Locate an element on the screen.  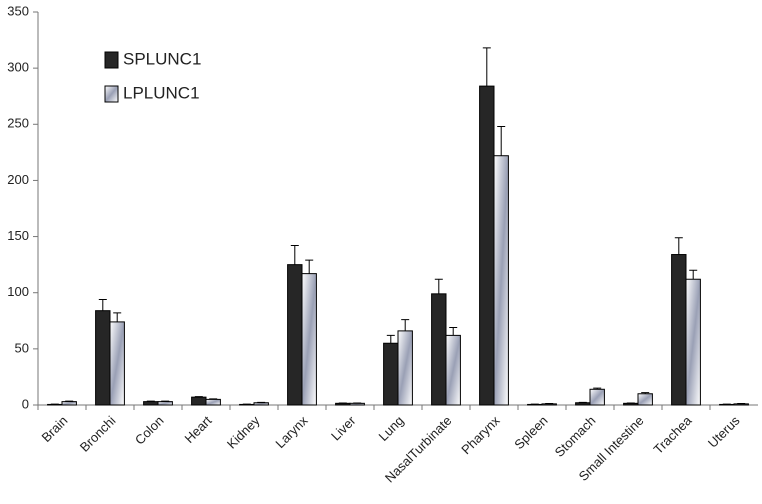
x-tick-label: Pharynx is located at coordinates (480, 435).